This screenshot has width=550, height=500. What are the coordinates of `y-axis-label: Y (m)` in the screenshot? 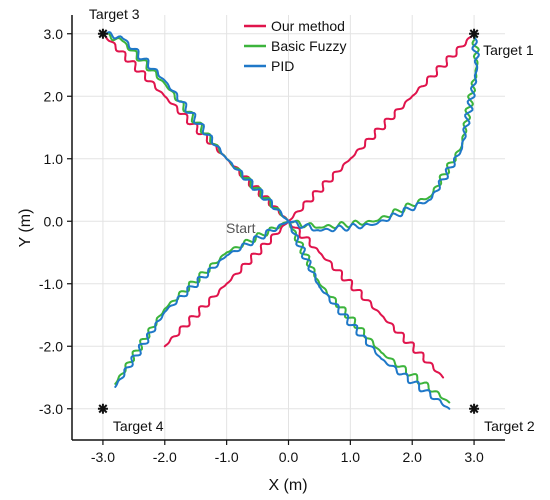 It's located at (25, 228).